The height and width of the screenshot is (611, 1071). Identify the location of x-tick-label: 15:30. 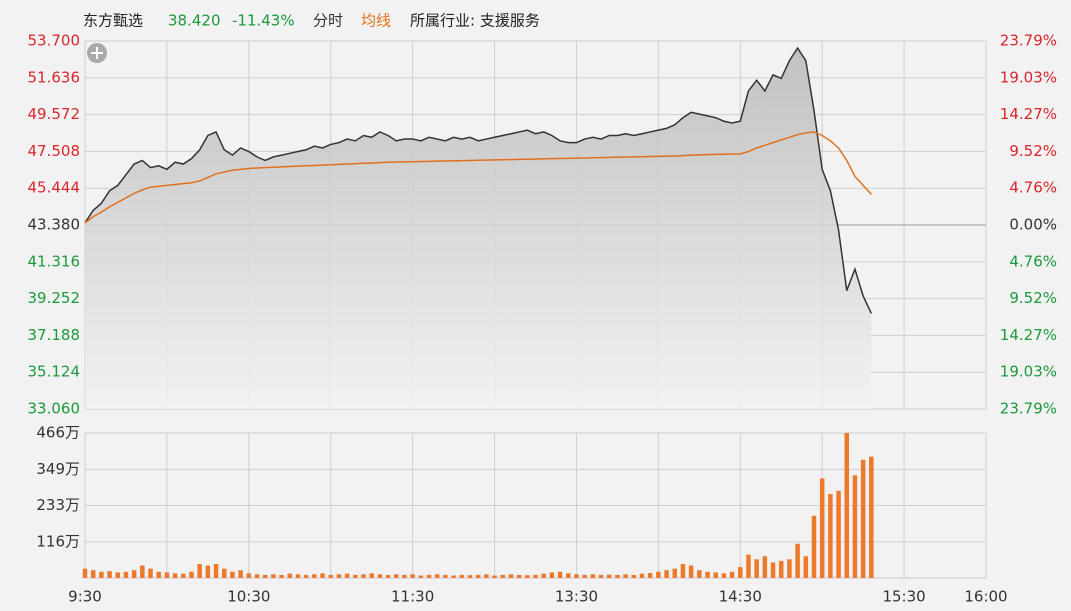
(903, 597).